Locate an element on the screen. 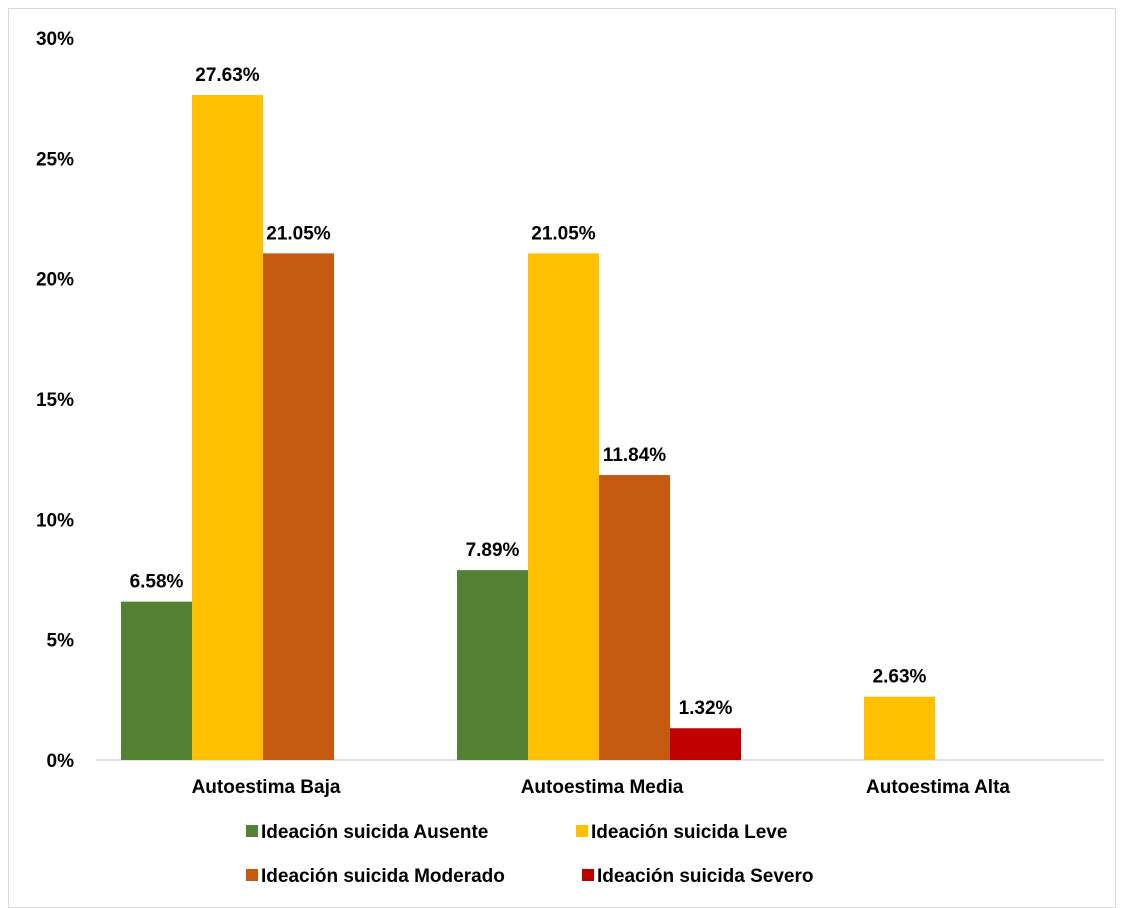 This screenshot has width=1124, height=908. y-tick-label: 20% is located at coordinates (55, 280).